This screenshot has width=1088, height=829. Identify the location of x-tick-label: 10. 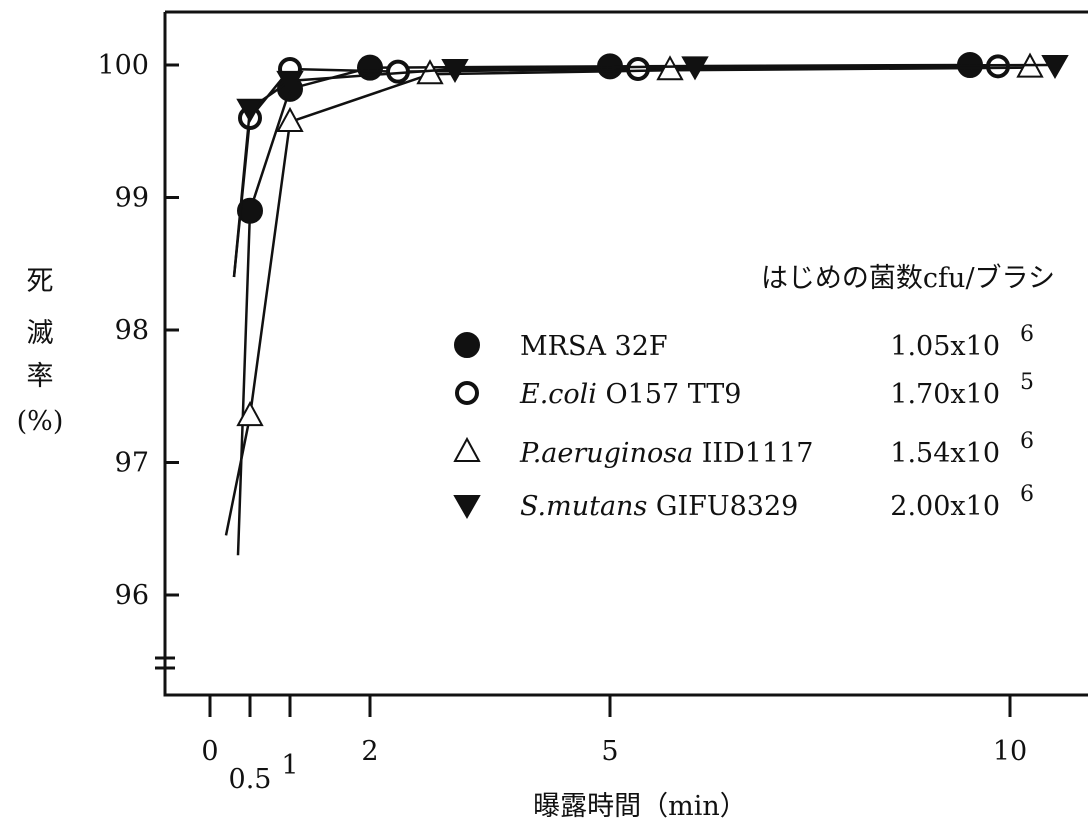
(1010, 751).